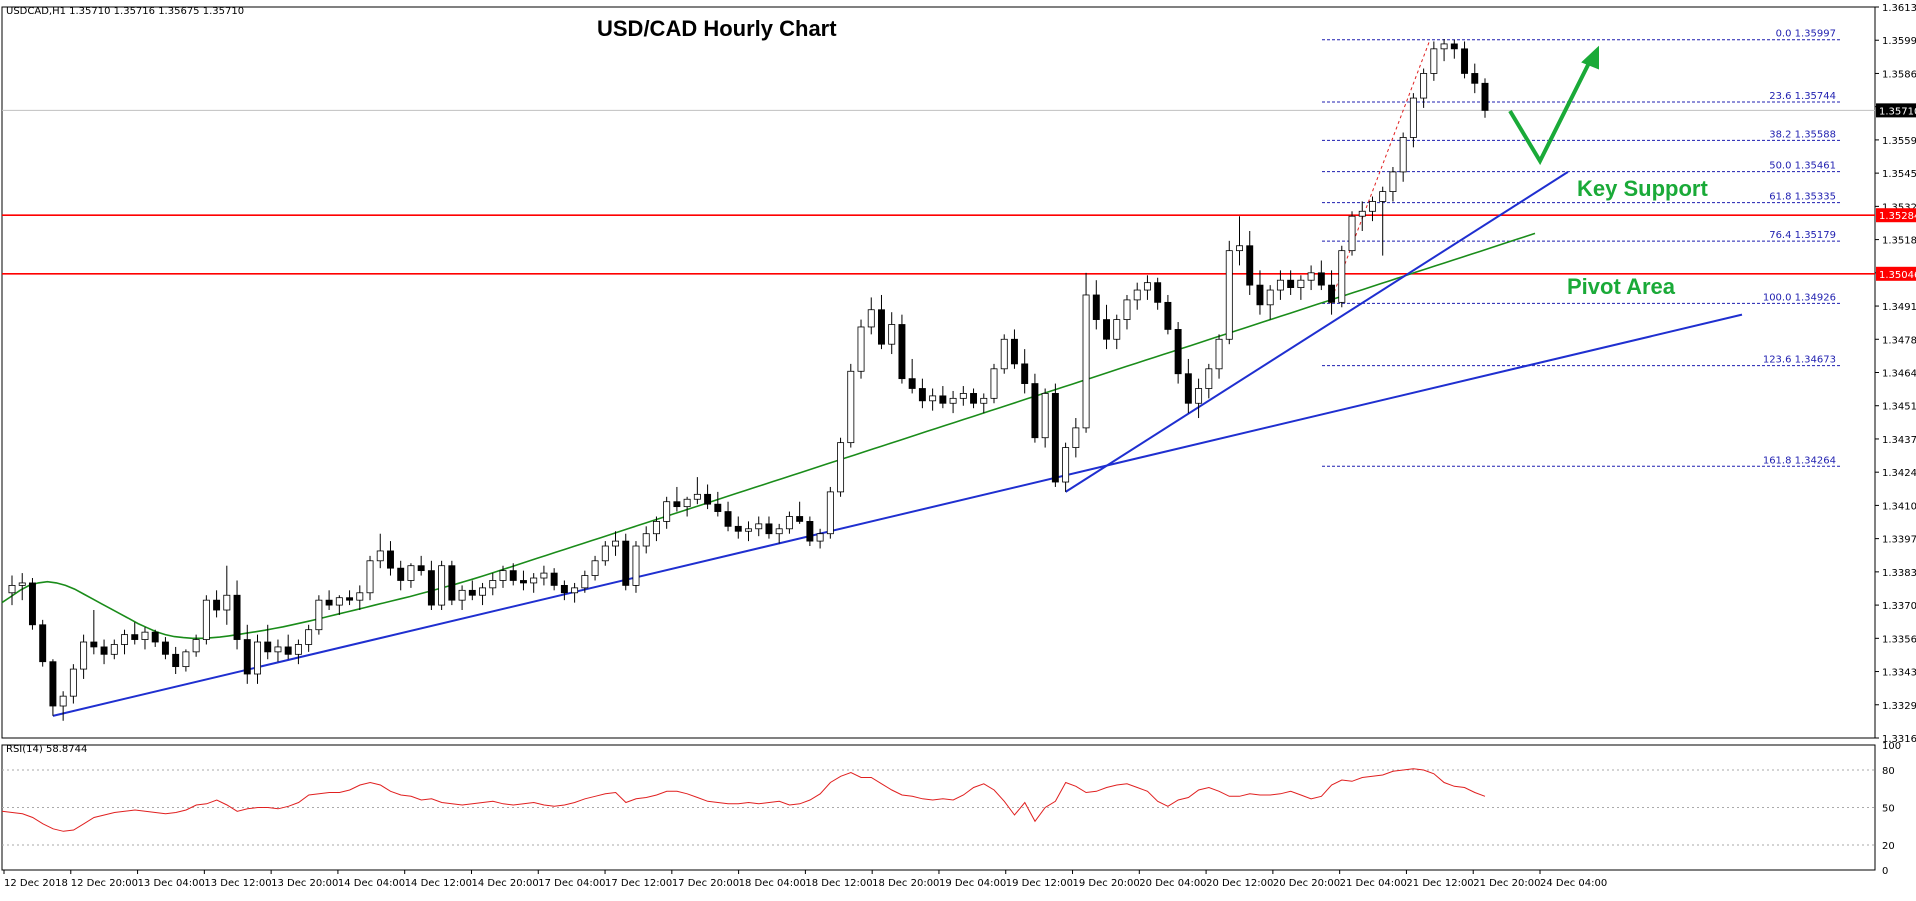 Image resolution: width=1916 pixels, height=901 pixels. I want to click on time-tick-label: 24 Dec 04:00, so click(1573, 883).